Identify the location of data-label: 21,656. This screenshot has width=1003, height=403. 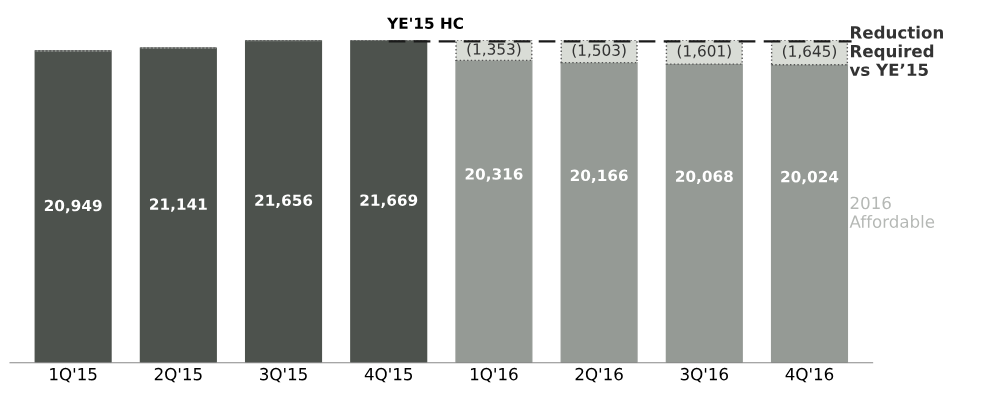
(284, 201).